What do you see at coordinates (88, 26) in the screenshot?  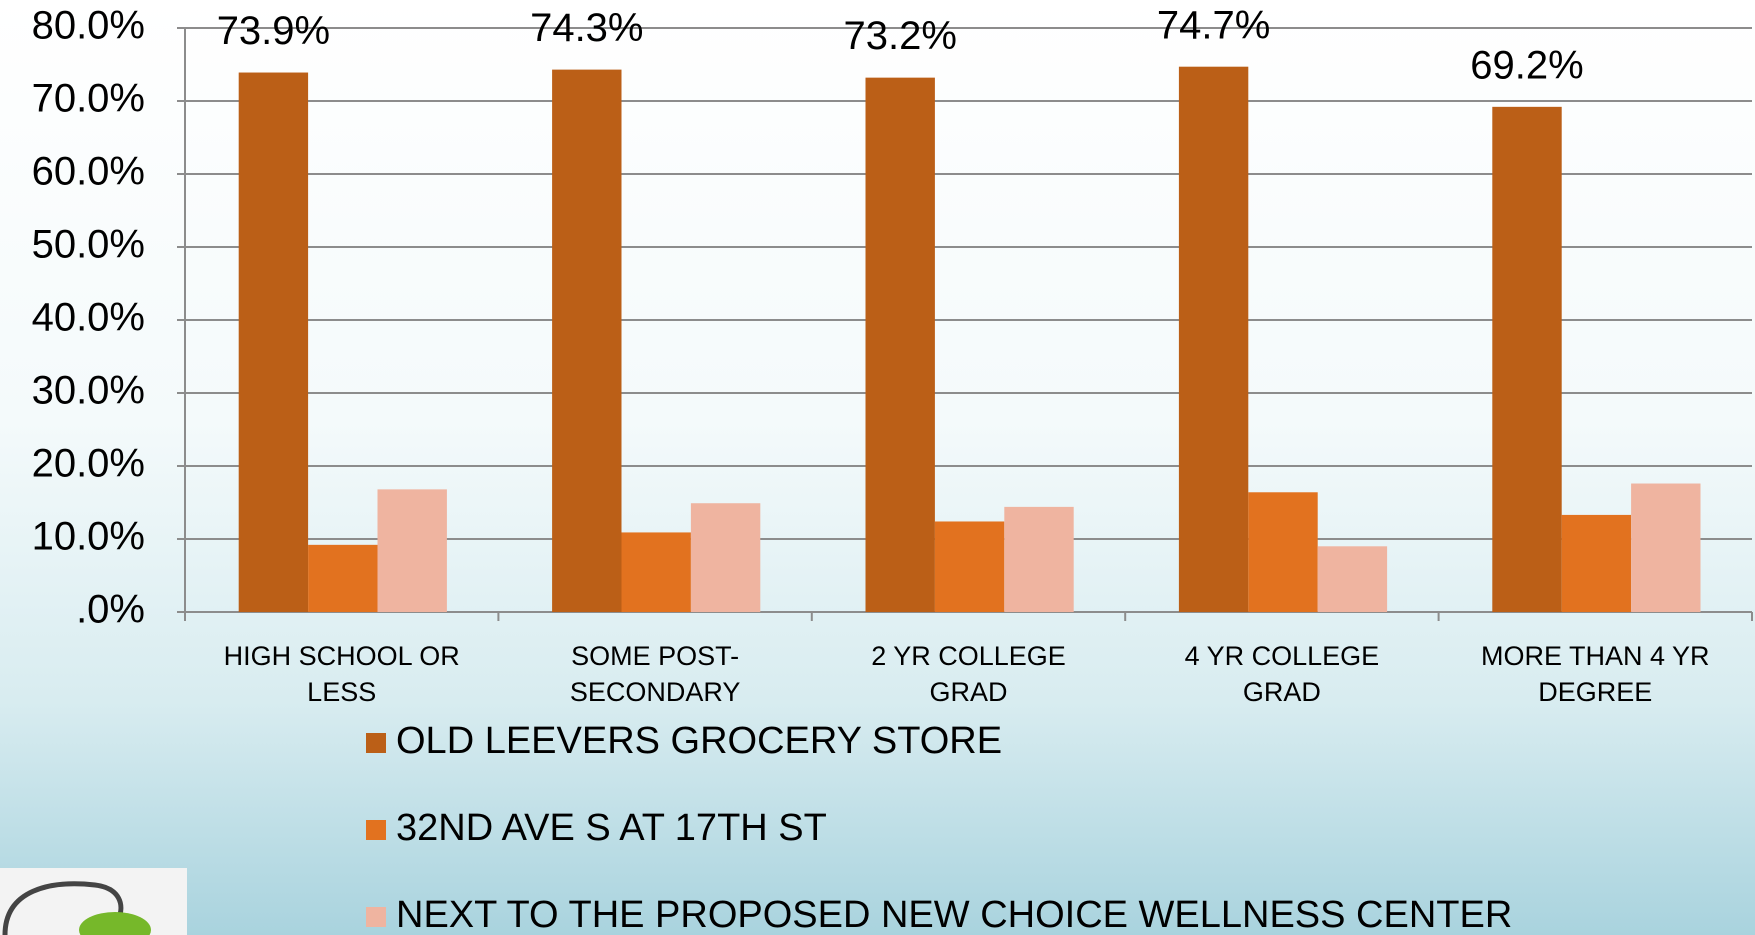 I see `y-tick-label: 80.0%` at bounding box center [88, 26].